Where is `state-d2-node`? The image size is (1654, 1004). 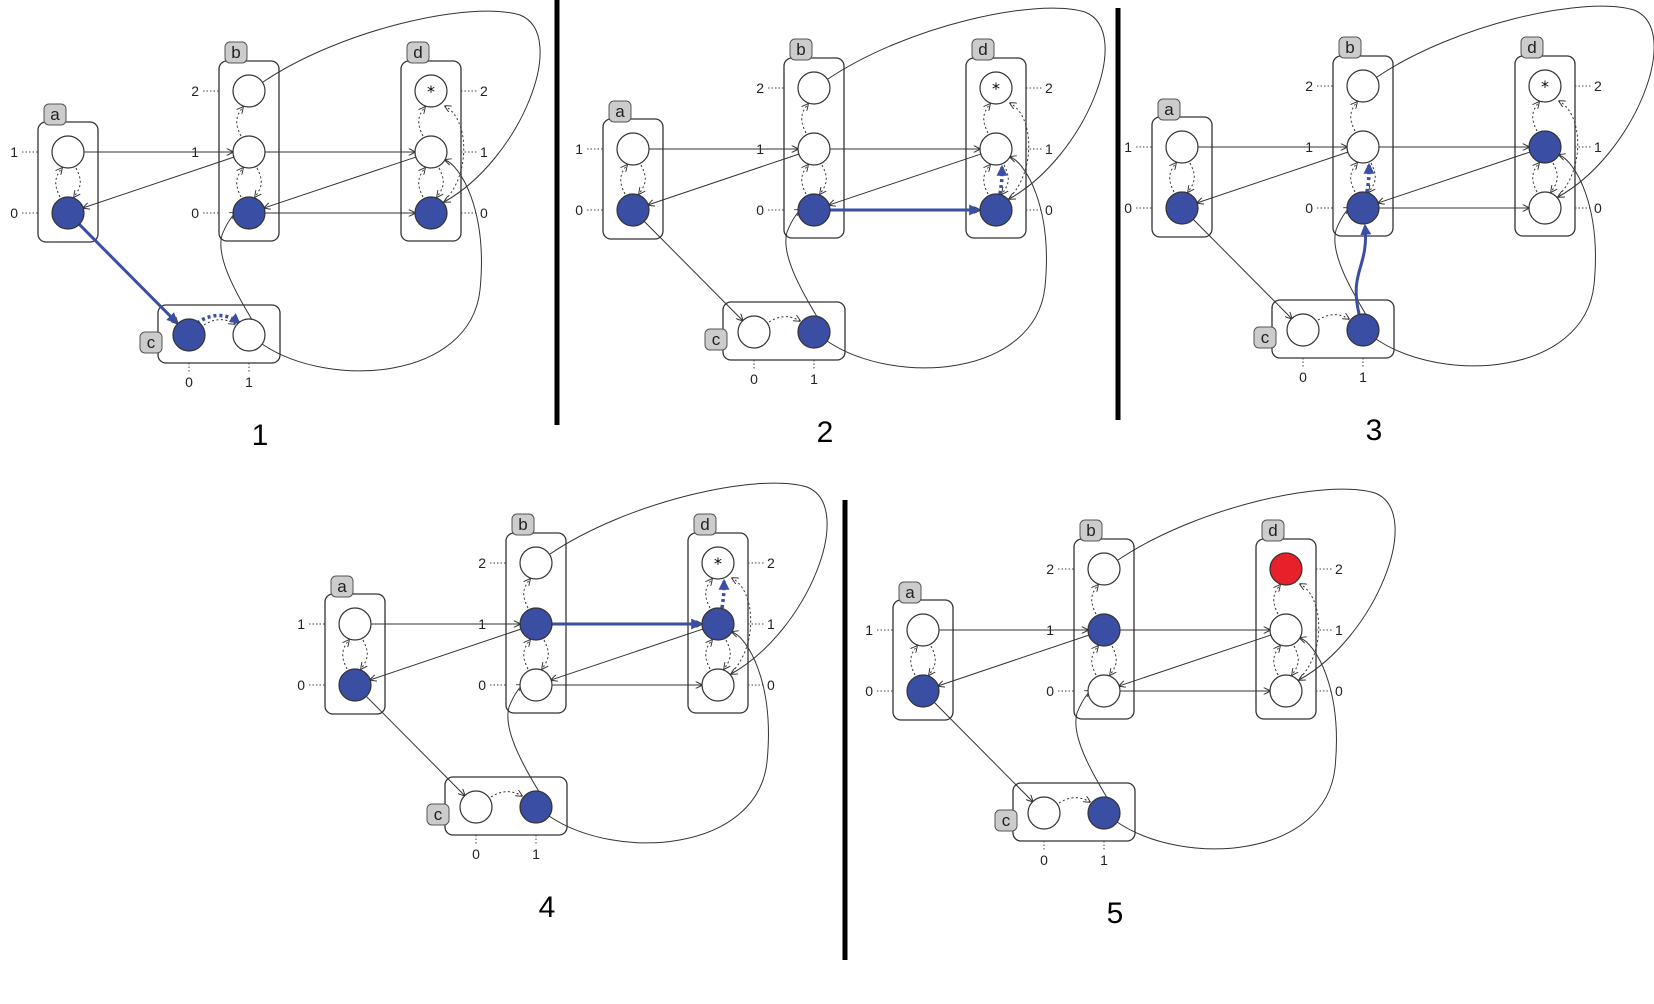
state-d2-node is located at coordinates (718, 563).